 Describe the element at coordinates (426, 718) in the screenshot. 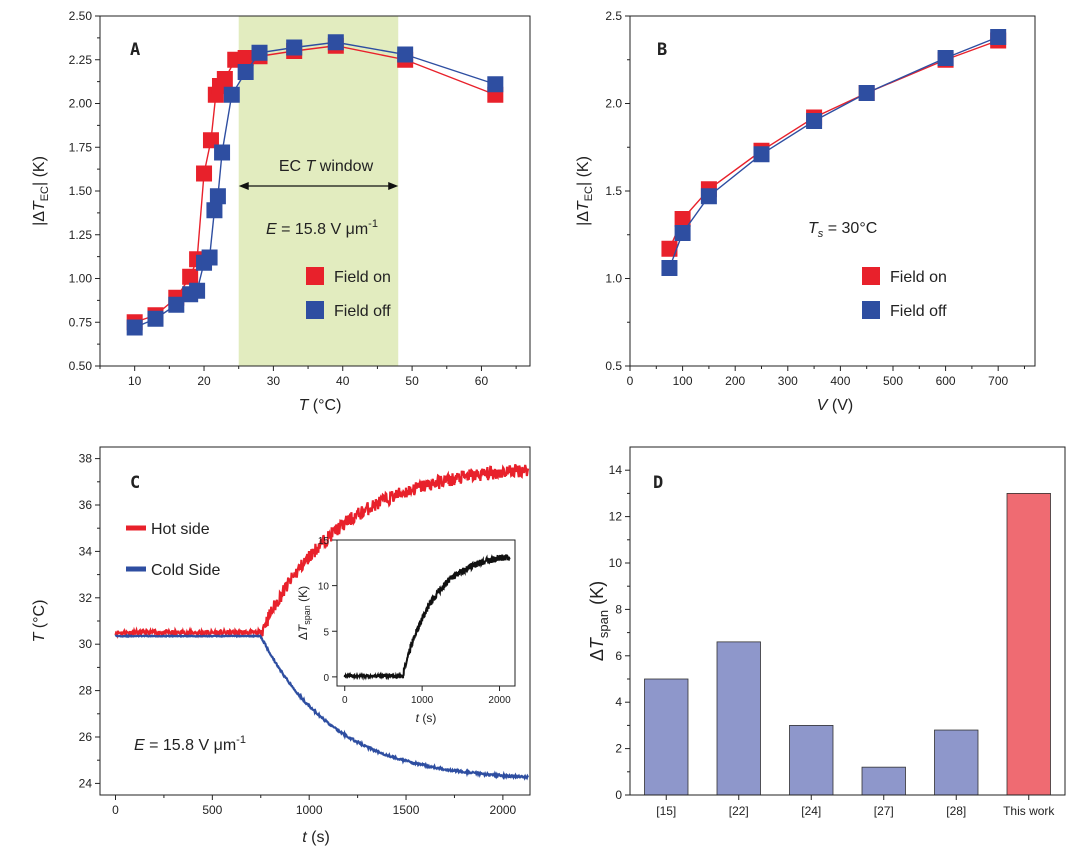

I see `inset-xlabel: t (s)` at that location.